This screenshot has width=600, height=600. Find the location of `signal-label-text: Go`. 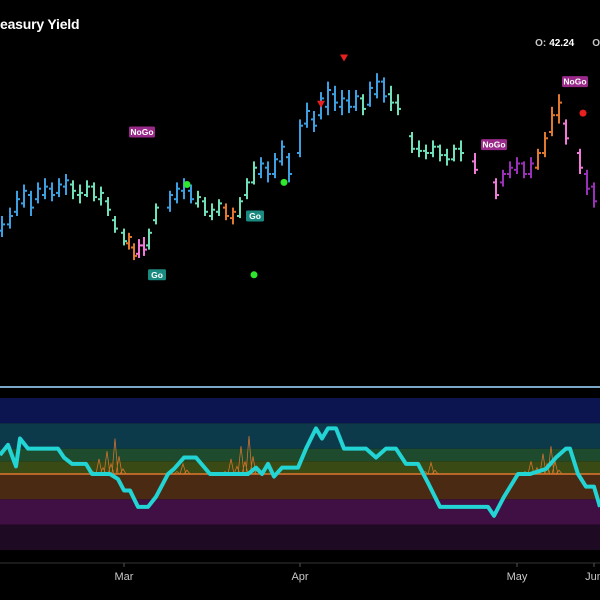

signal-label-text: Go is located at coordinates (157, 275).